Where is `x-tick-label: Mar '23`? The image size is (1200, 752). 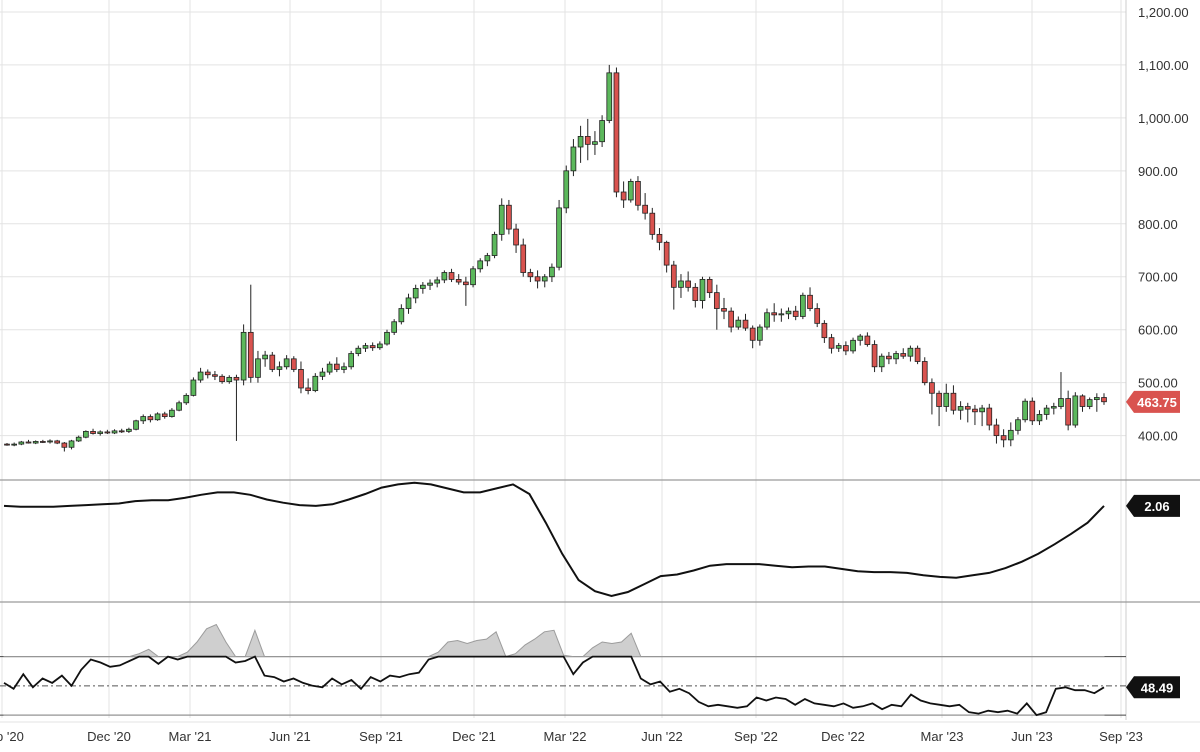
x-tick-label: Mar '23 is located at coordinates (942, 736).